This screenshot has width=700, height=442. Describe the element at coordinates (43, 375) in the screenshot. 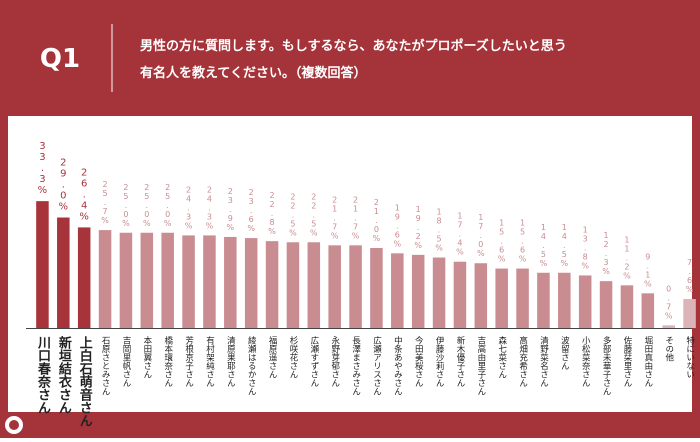

I see `category-label: 川口春奈さん` at that location.